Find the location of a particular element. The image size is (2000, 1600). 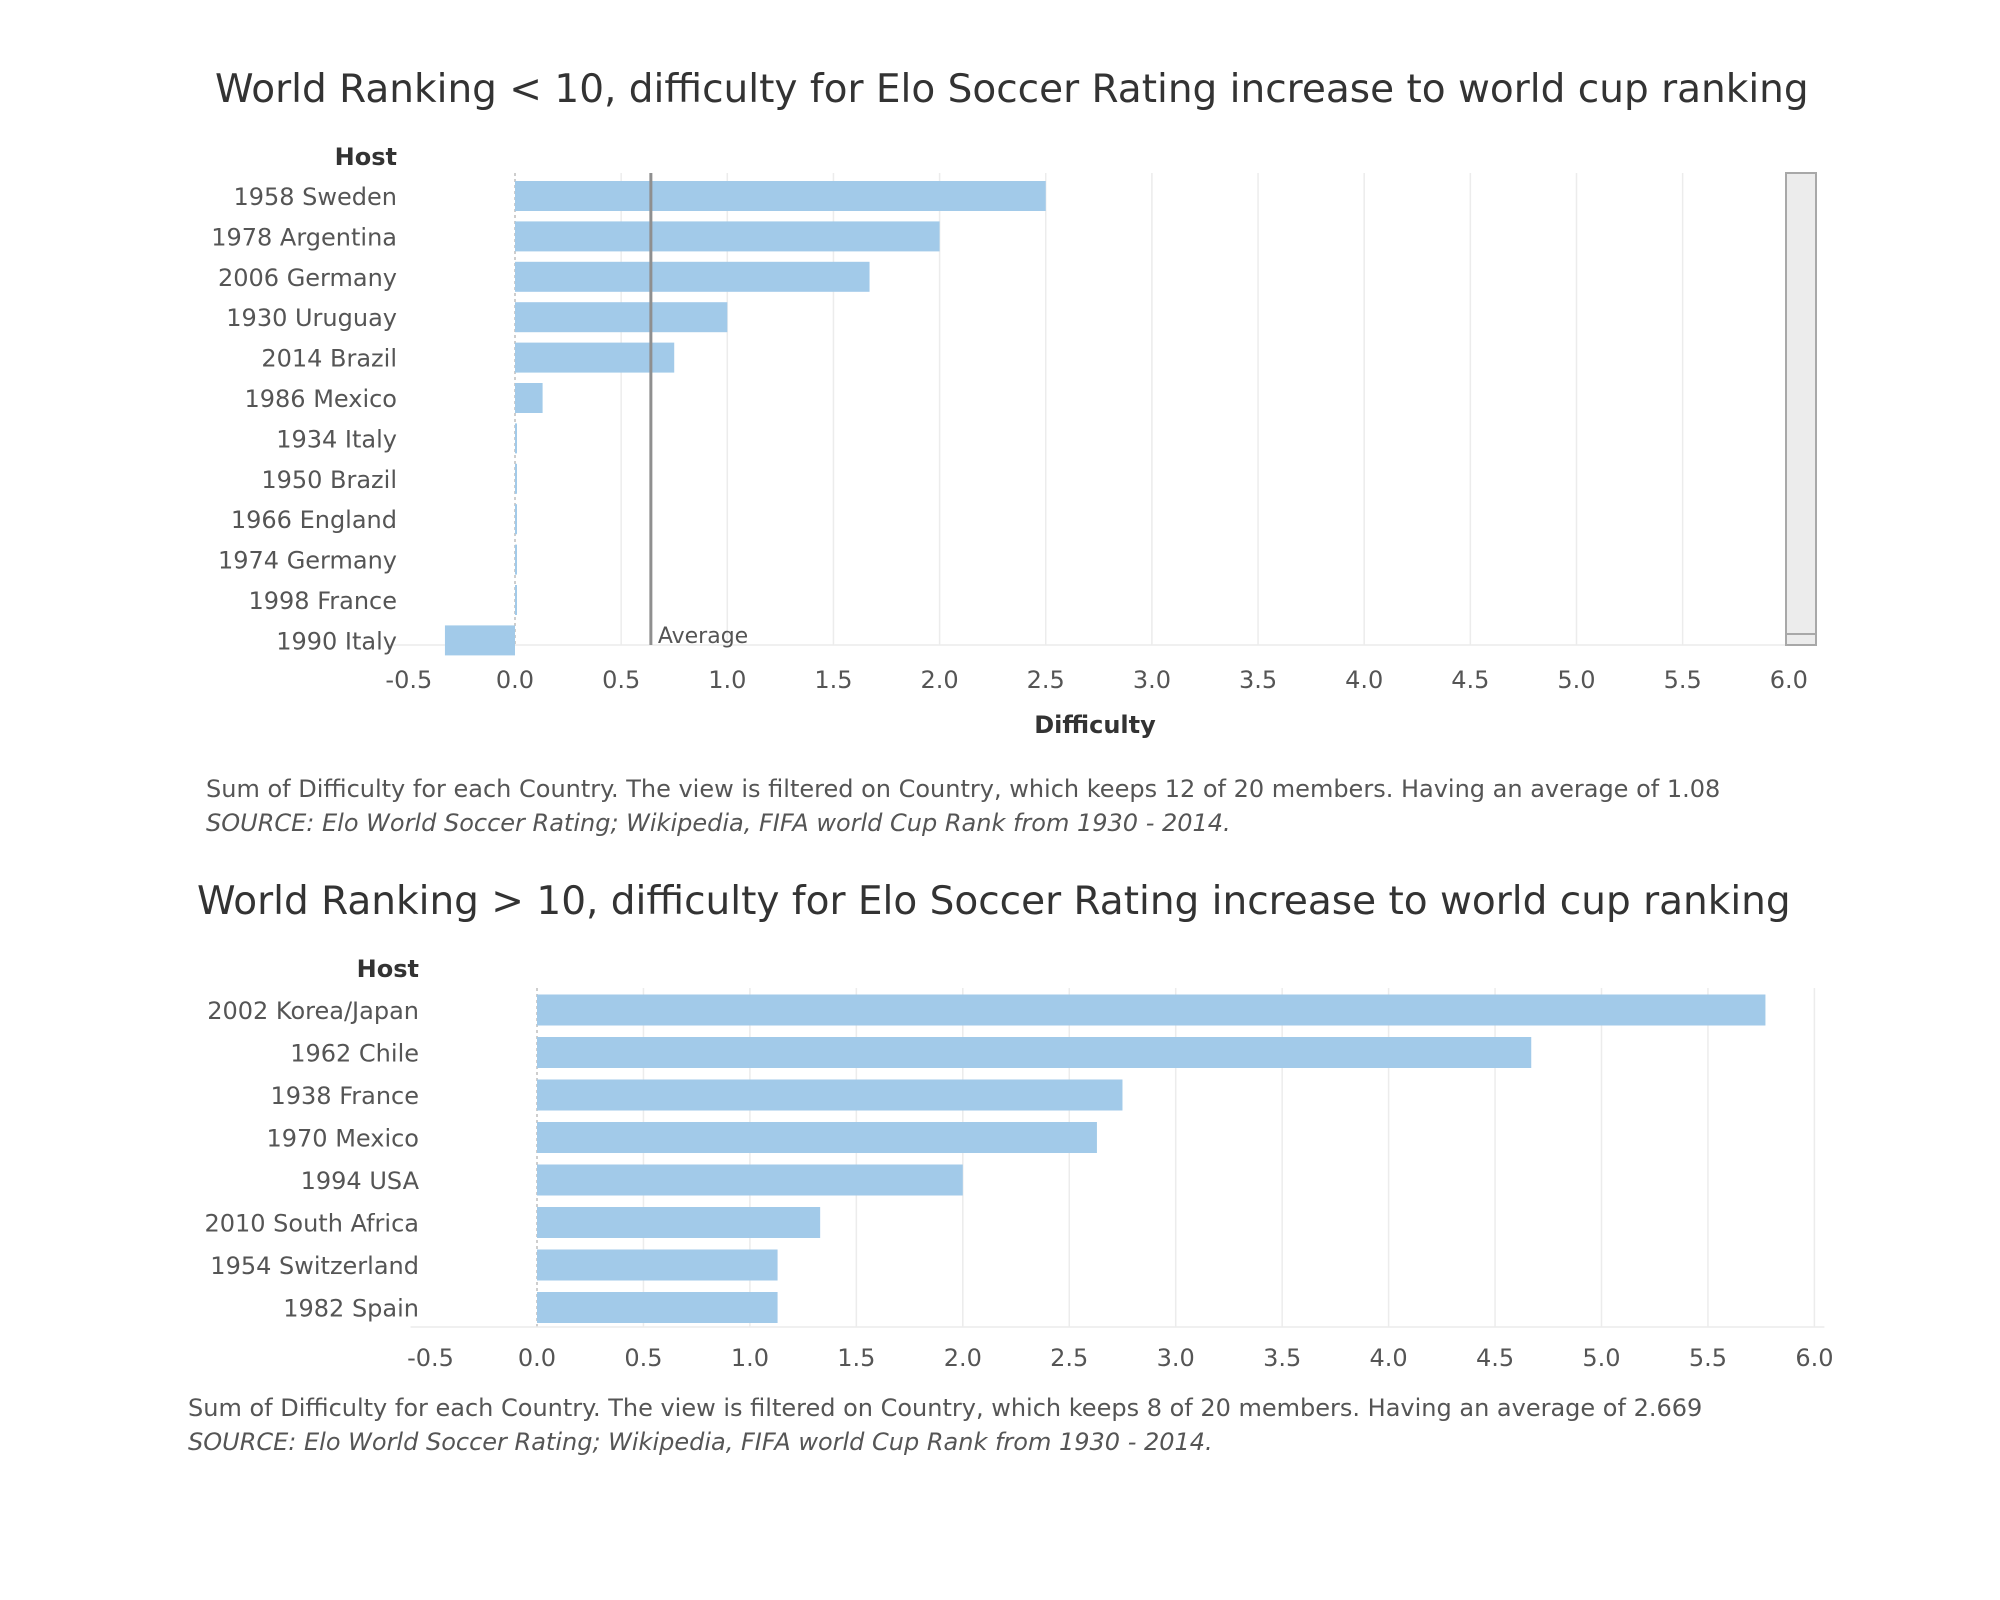

category-label: 1990 Italy is located at coordinates (336, 641).